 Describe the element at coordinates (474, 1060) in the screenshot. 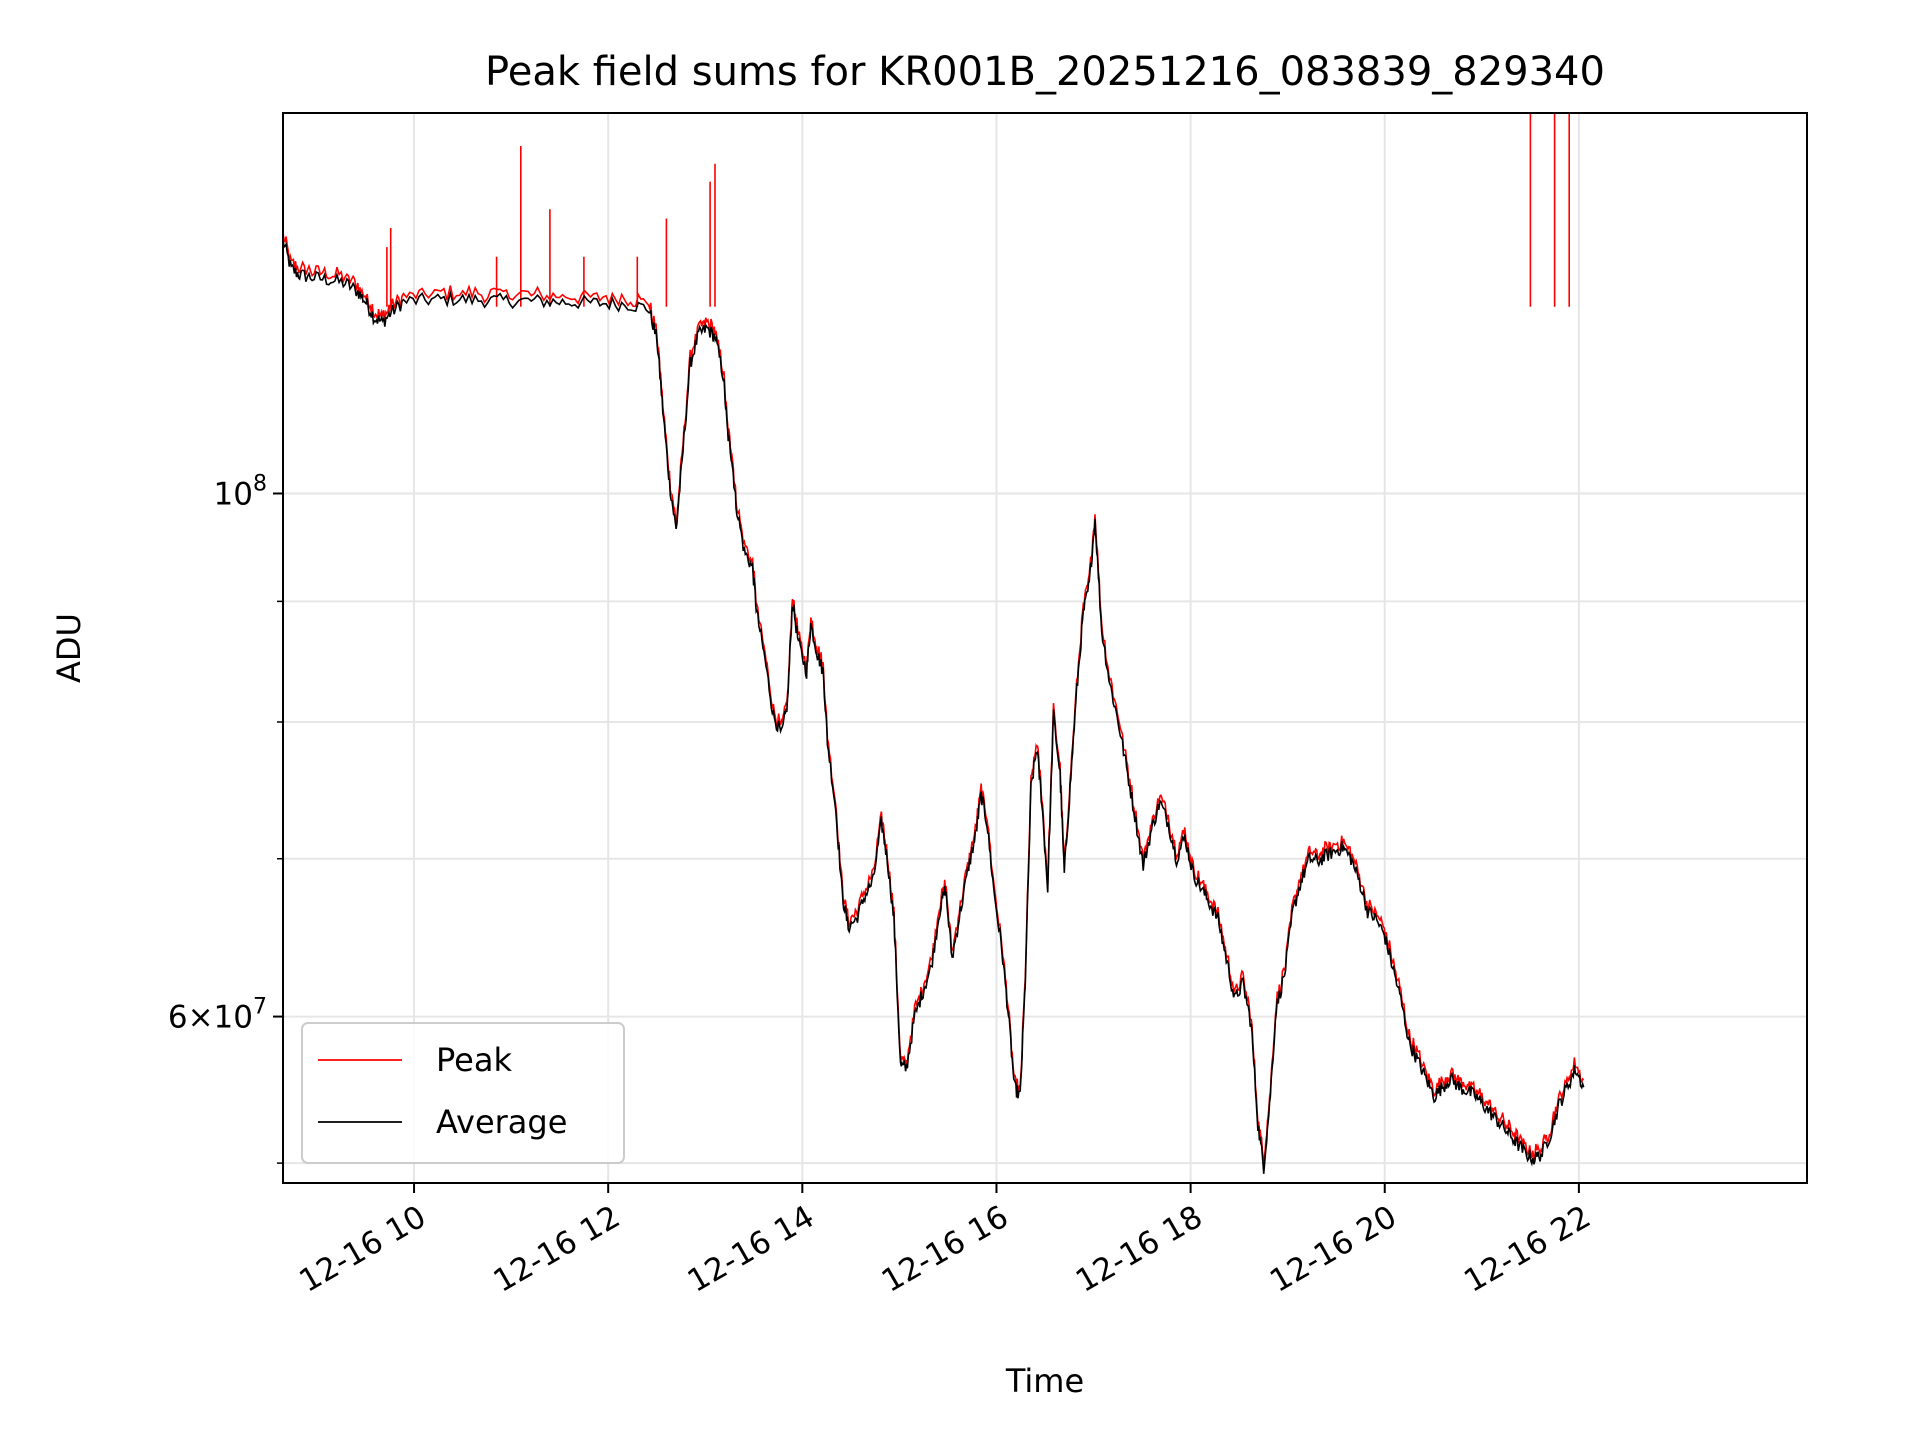

I see `legend-peak-label: Peak` at that location.